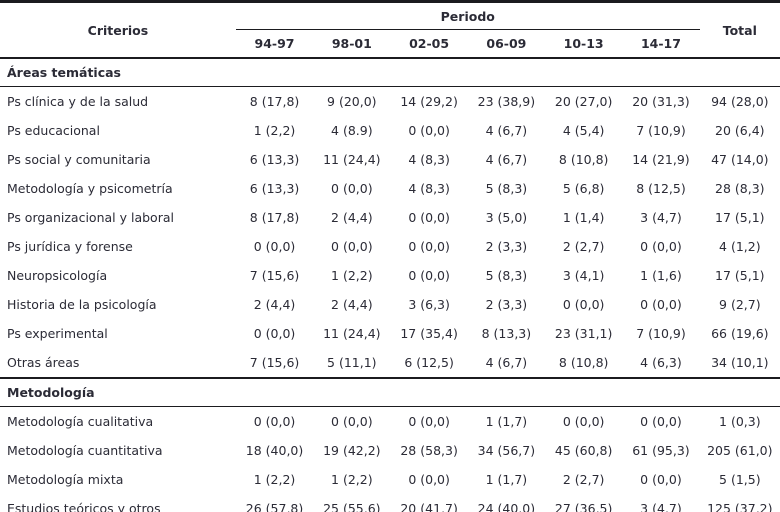 This screenshot has width=780, height=512. Describe the element at coordinates (583, 275) in the screenshot. I see `data-cell: 3 (4,1)` at that location.